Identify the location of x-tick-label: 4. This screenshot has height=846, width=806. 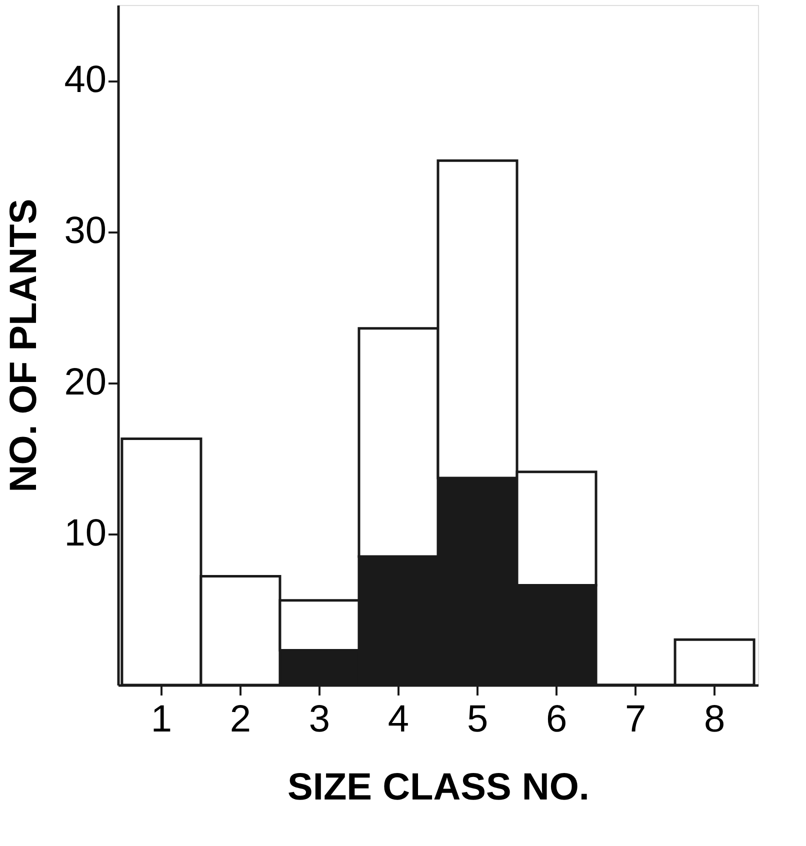
(399, 719).